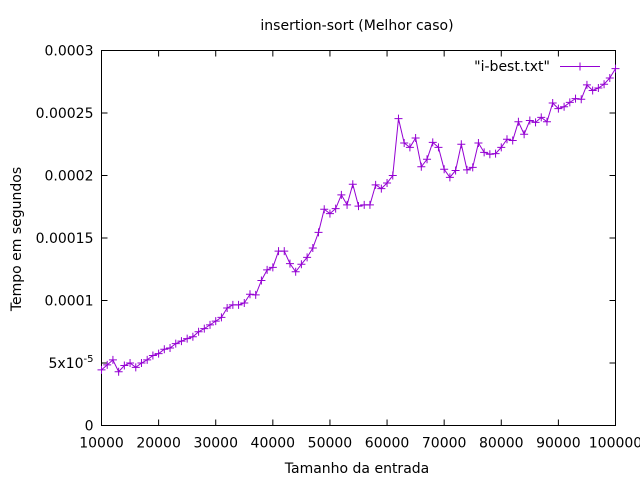 The height and width of the screenshot is (485, 640). What do you see at coordinates (69, 302) in the screenshot?
I see `y-tick-label: 0.0001` at bounding box center [69, 302].